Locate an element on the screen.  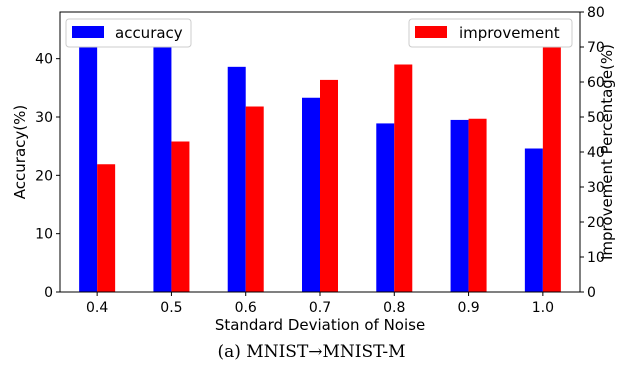
bar-accuracy-0.7 is located at coordinates (311, 194).